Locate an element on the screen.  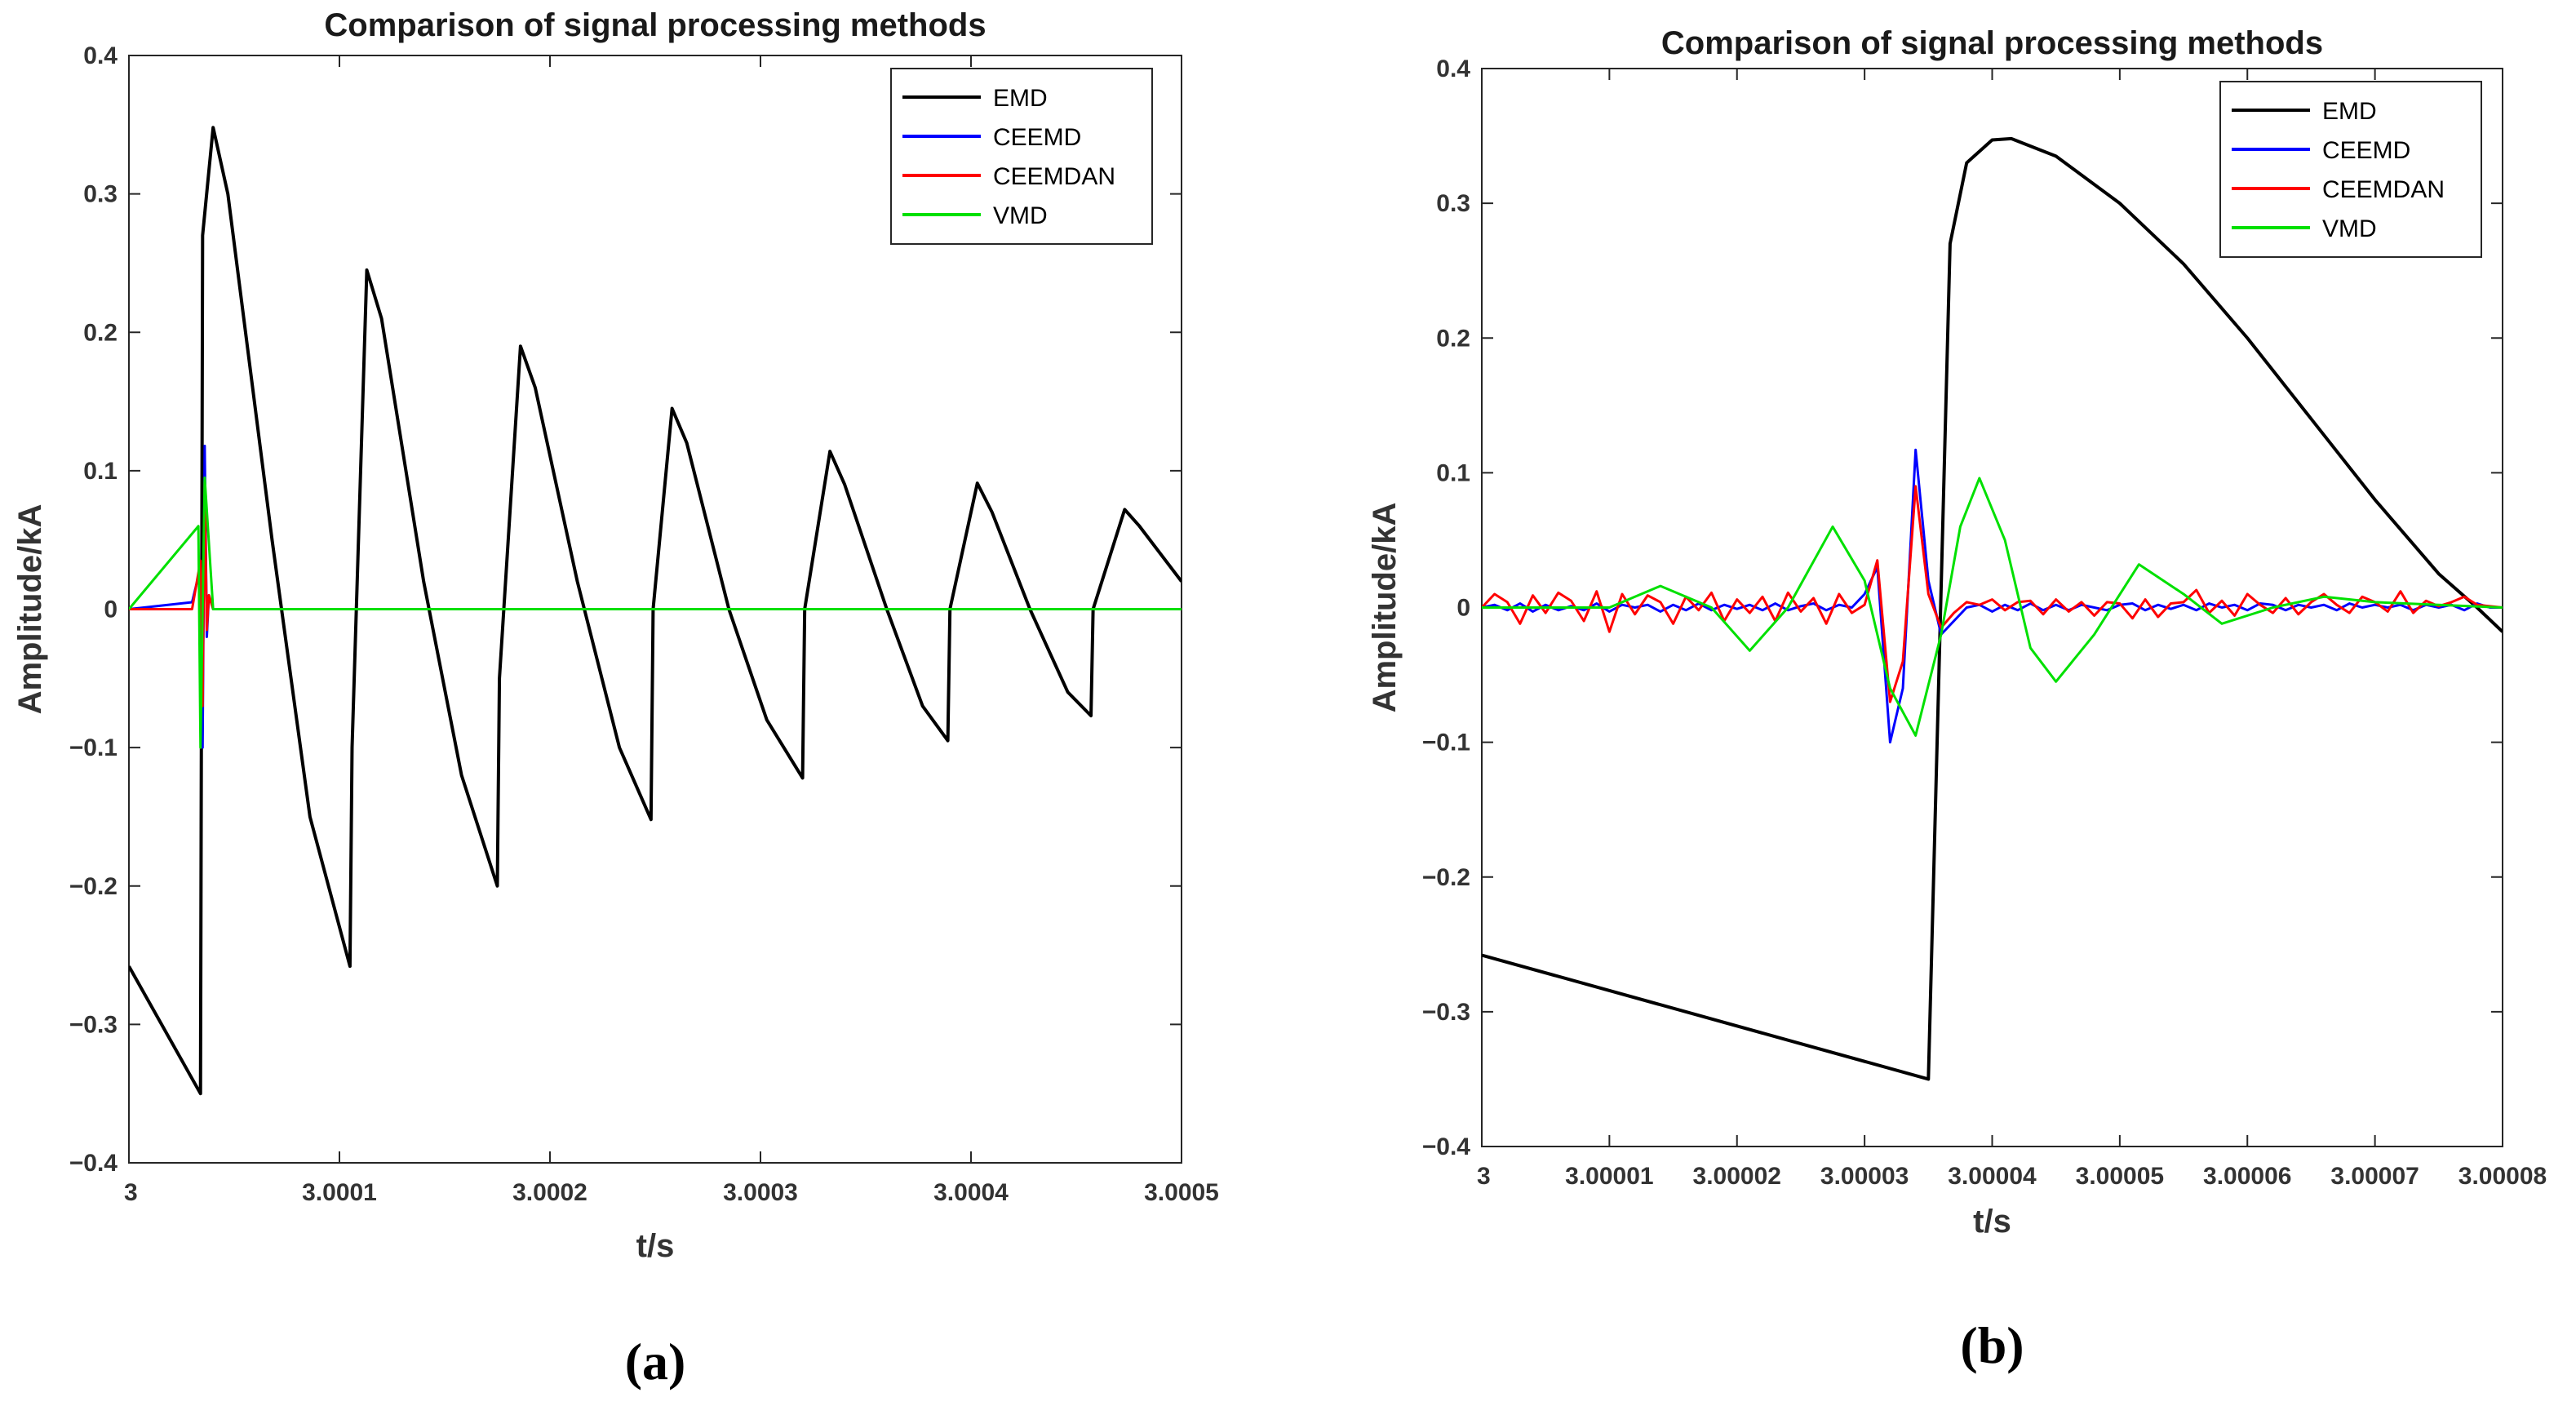
series-line-ceemd is located at coordinates (1992, 596).